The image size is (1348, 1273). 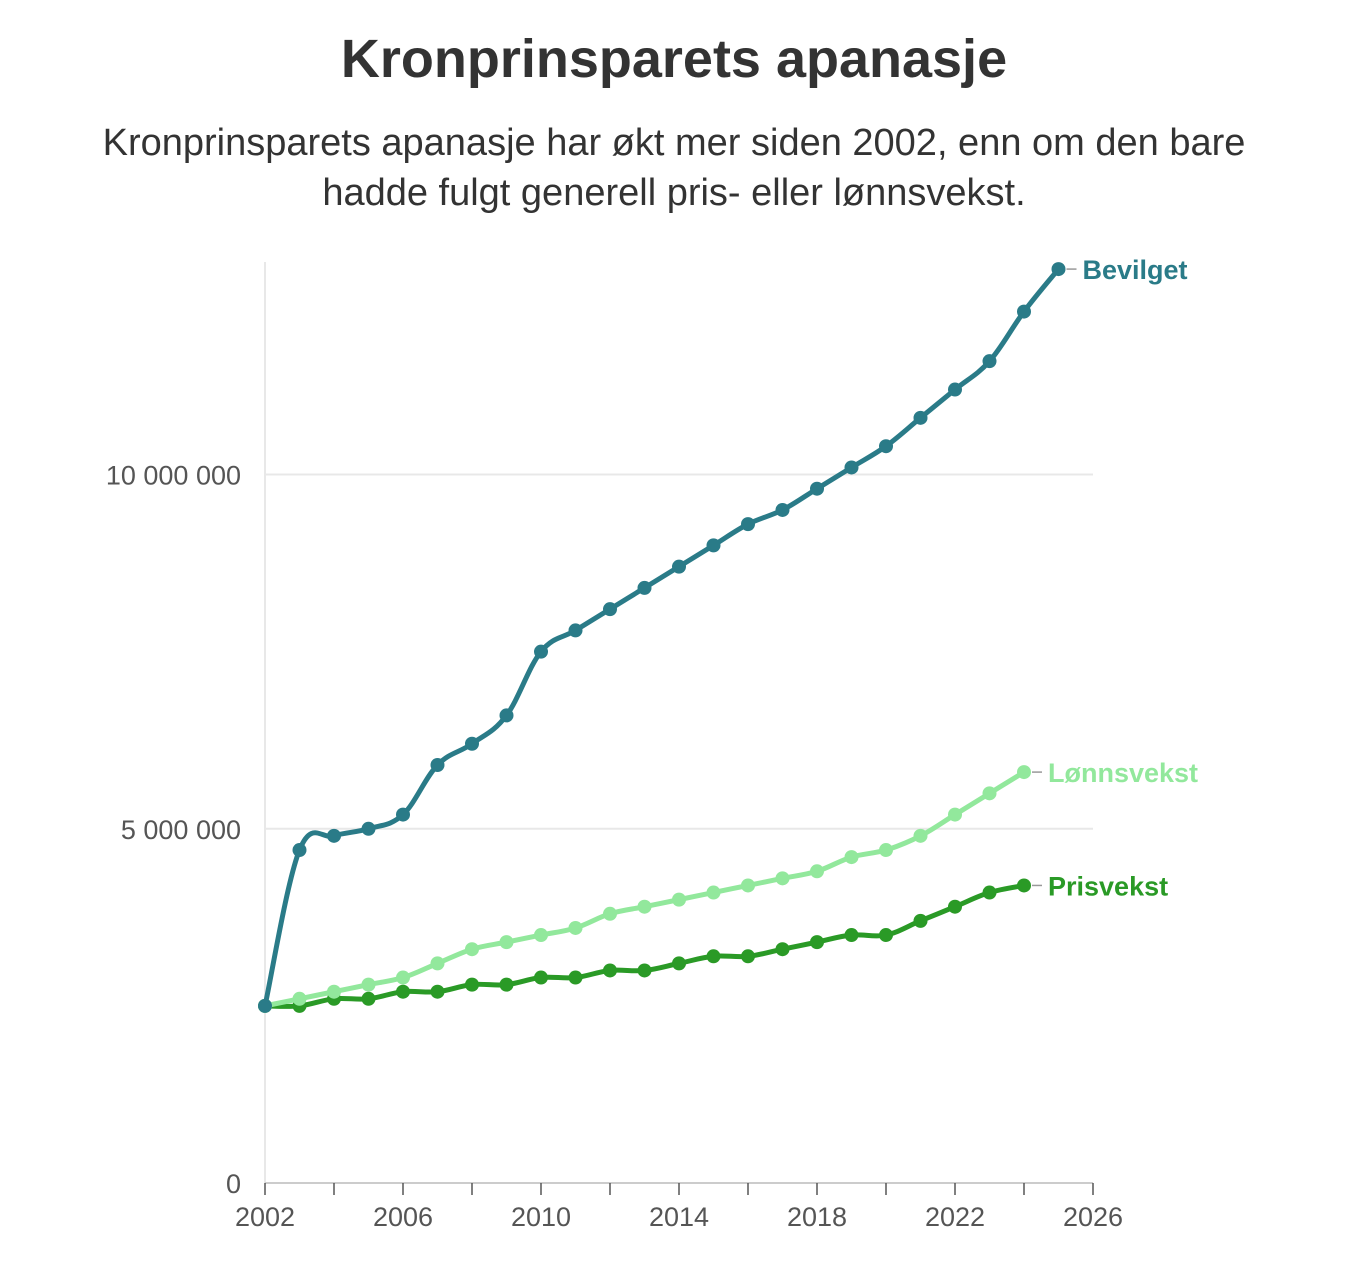 I want to click on series-prisvekst, so click(x=644, y=945).